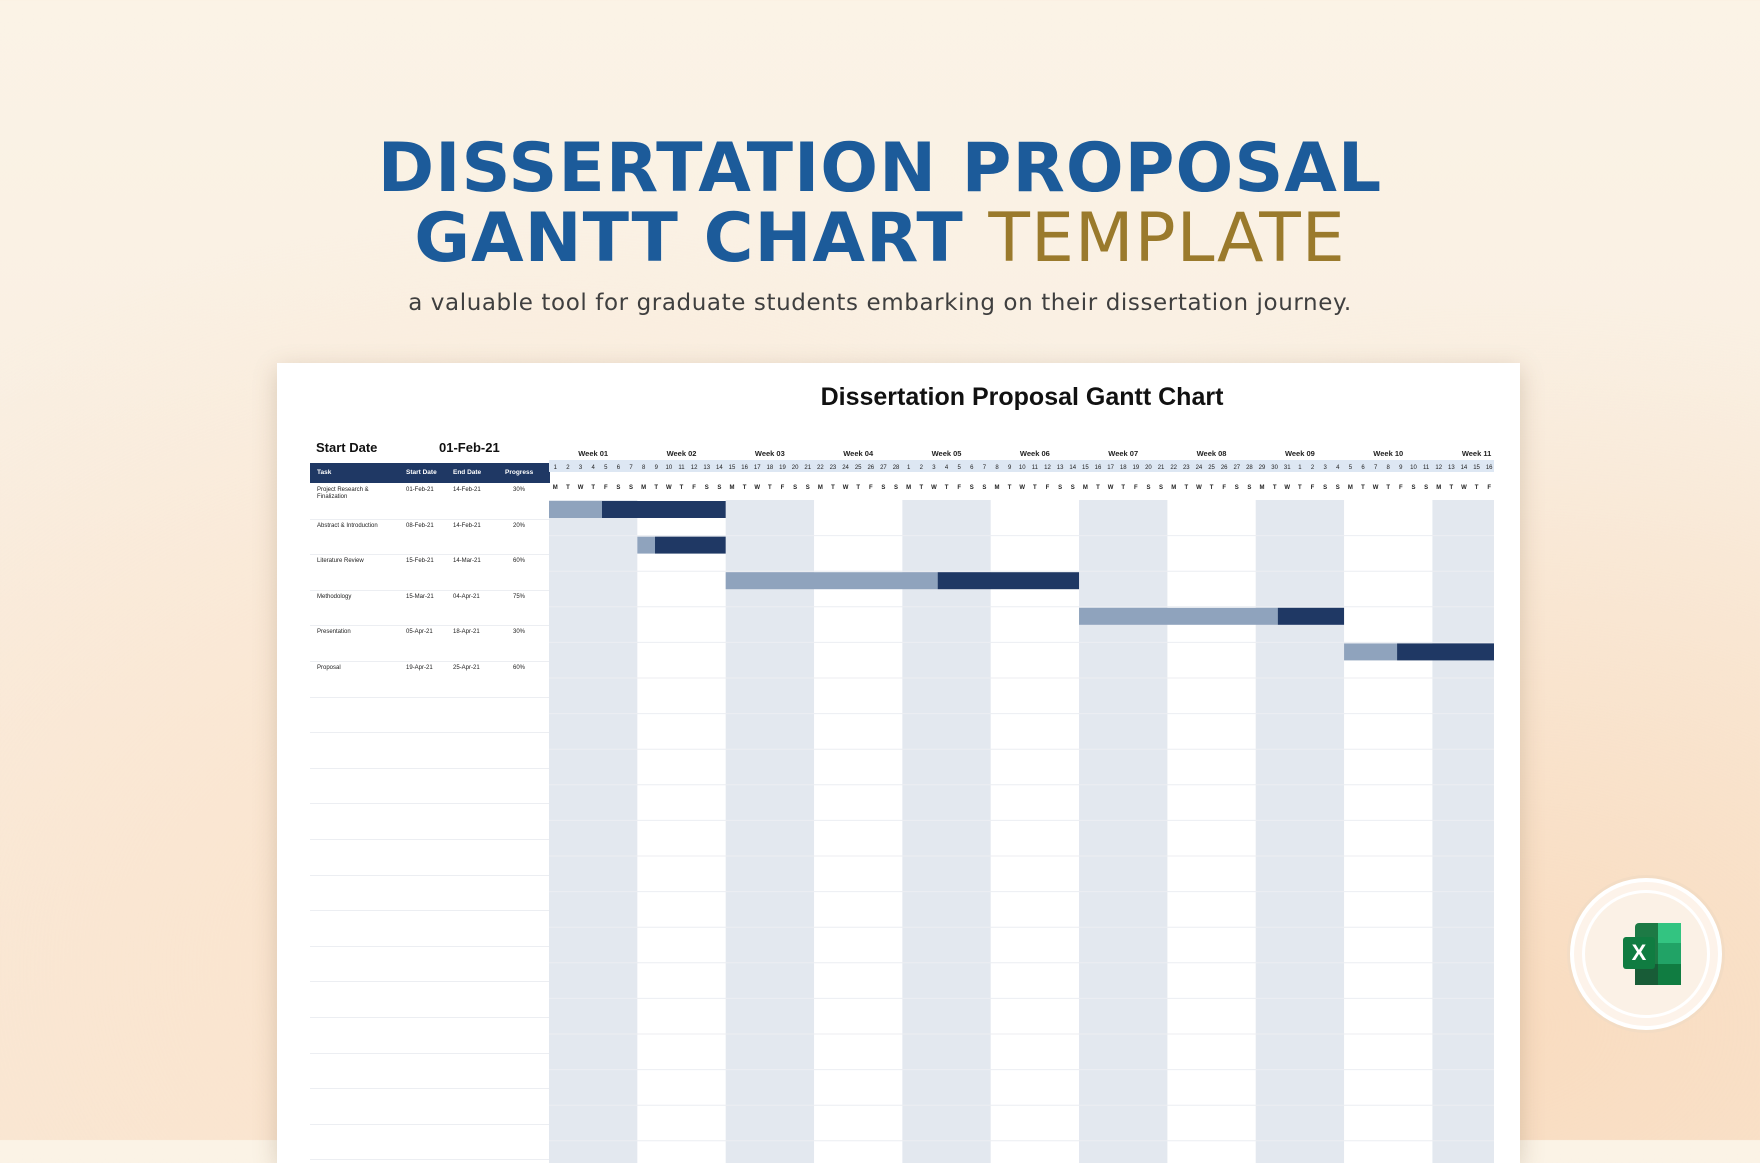 This screenshot has height=1163, width=1760. What do you see at coordinates (631, 468) in the screenshot?
I see `day-number: 7` at bounding box center [631, 468].